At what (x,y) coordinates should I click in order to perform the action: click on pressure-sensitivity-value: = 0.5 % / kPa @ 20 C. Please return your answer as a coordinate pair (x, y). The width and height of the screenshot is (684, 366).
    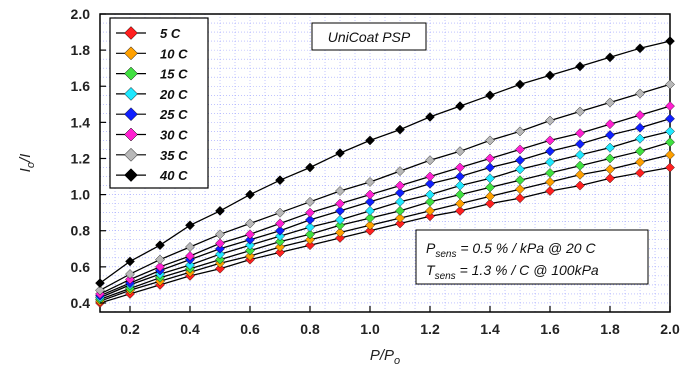
    Looking at the image, I should click on (526, 248).